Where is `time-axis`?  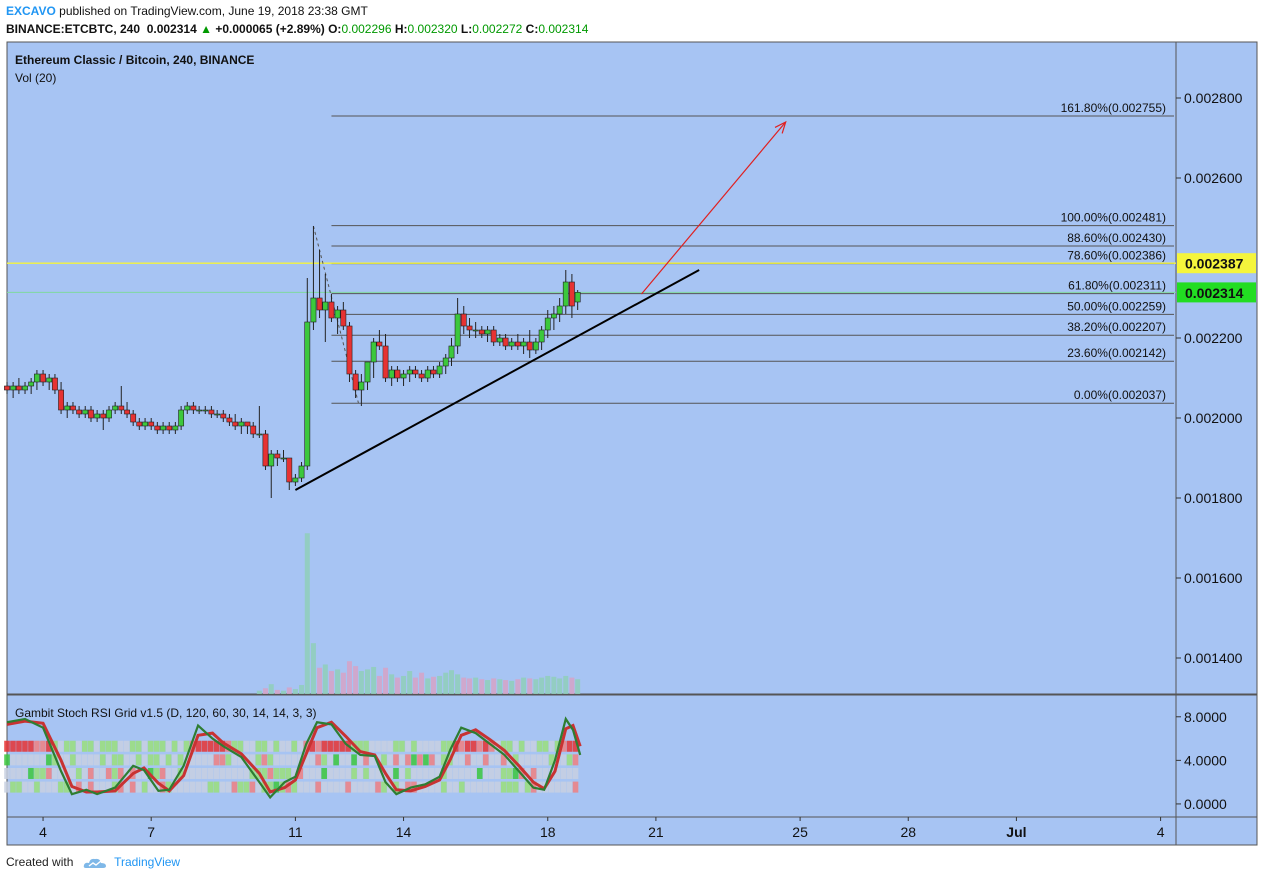
time-axis is located at coordinates (591, 831).